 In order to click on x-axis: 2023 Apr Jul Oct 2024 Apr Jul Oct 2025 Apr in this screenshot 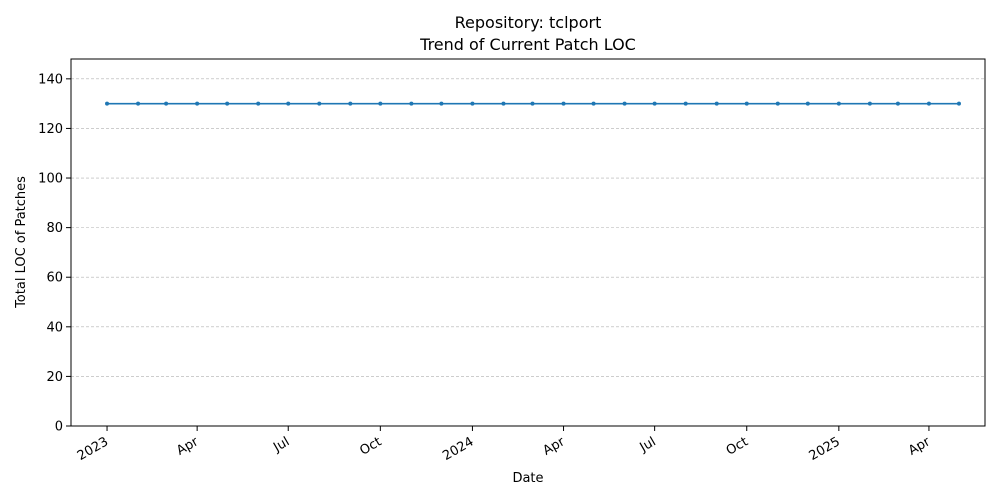, I will do `click(504, 445)`.